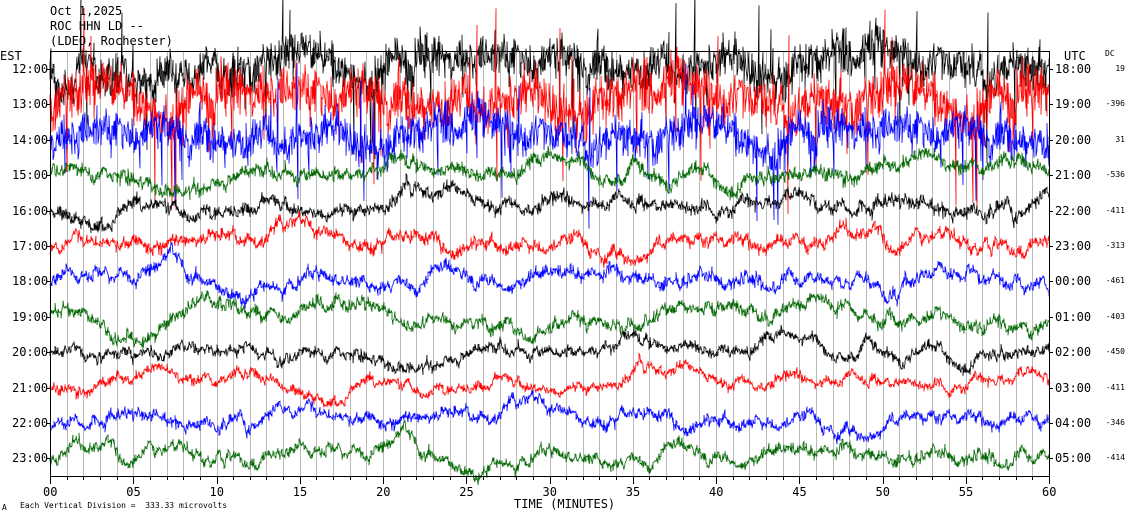  What do you see at coordinates (86, 11) in the screenshot?
I see `header-date: Oct 1,2025` at bounding box center [86, 11].